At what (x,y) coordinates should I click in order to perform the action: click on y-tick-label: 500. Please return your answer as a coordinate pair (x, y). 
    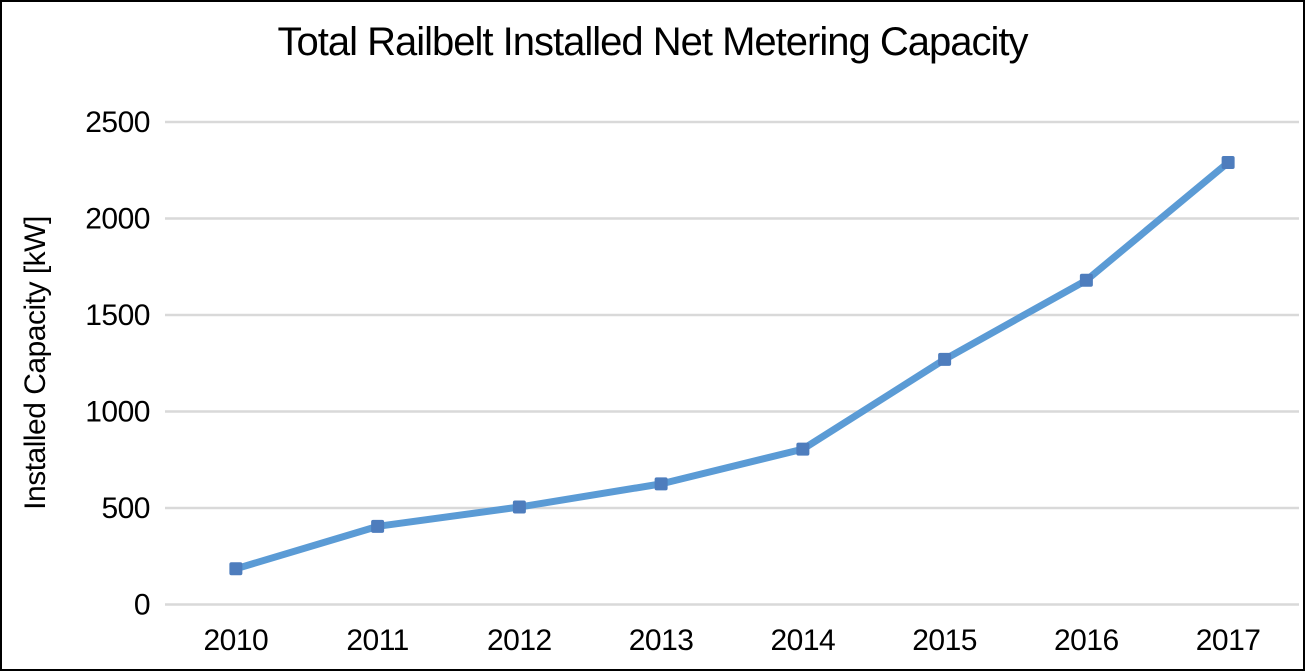
    Looking at the image, I should click on (125, 508).